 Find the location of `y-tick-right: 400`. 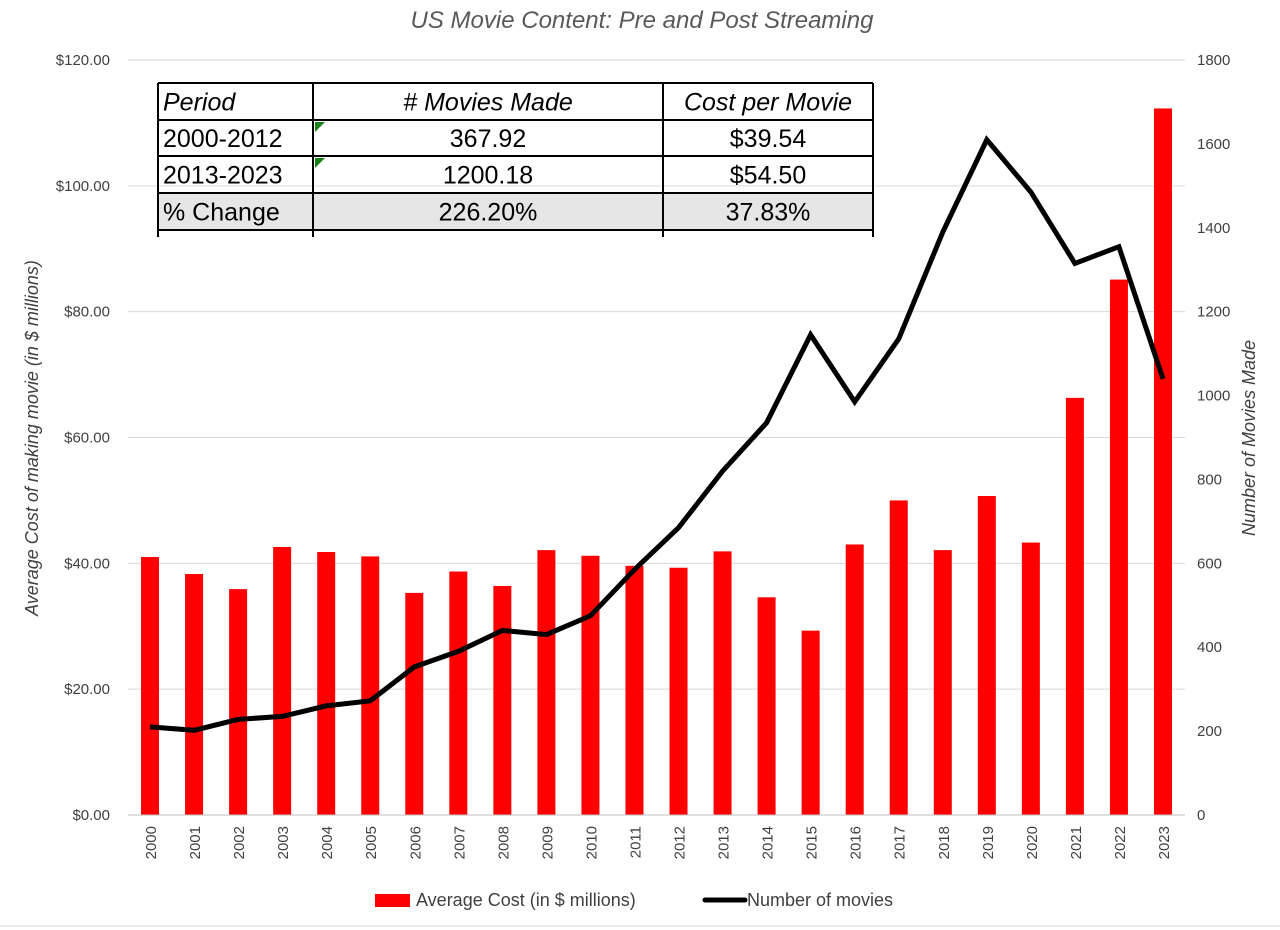

y-tick-right: 400 is located at coordinates (1209, 647).